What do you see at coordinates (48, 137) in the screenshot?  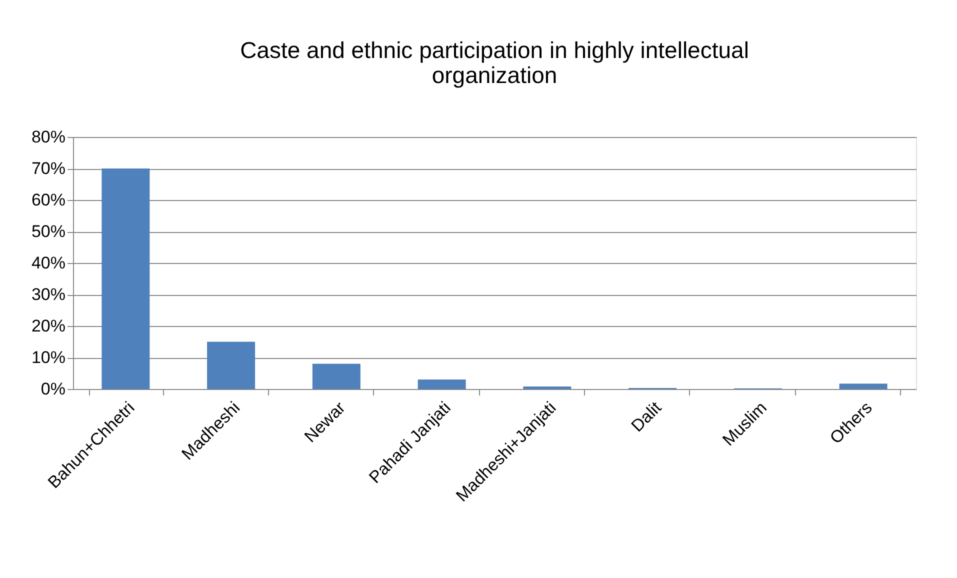 I see `y-tick-label: 80%` at bounding box center [48, 137].